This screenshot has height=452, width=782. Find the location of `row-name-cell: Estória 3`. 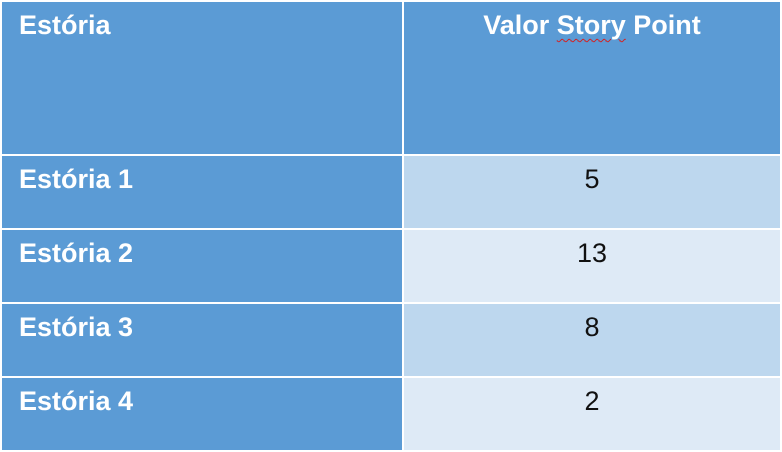

row-name-cell: Estória 3 is located at coordinates (202, 340).